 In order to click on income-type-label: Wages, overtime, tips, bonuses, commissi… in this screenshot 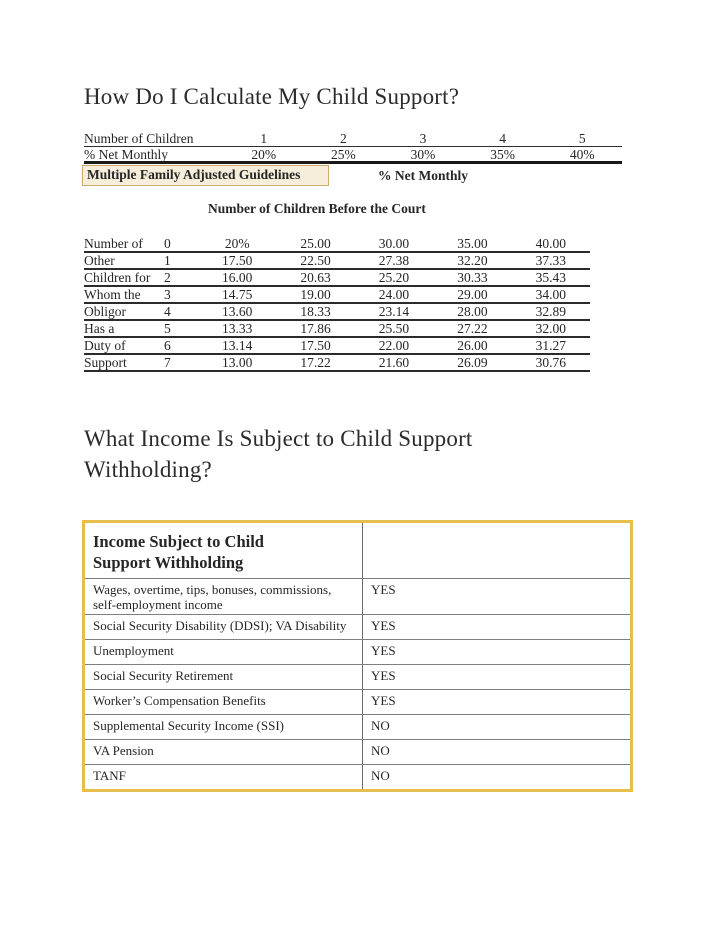, I will do `click(212, 597)`.